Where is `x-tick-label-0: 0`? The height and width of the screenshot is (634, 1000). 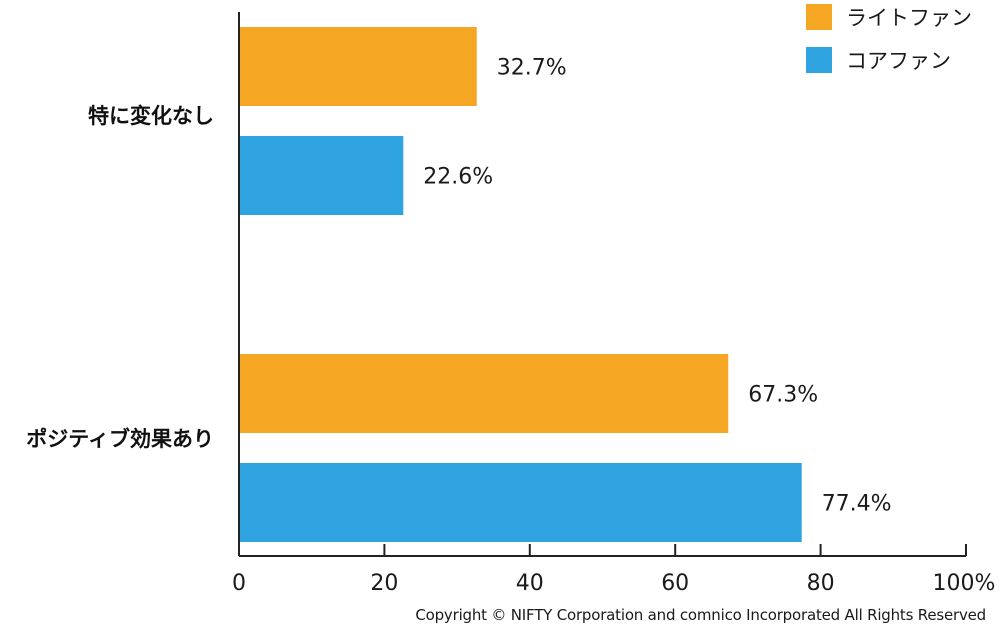
x-tick-label-0: 0 is located at coordinates (239, 583).